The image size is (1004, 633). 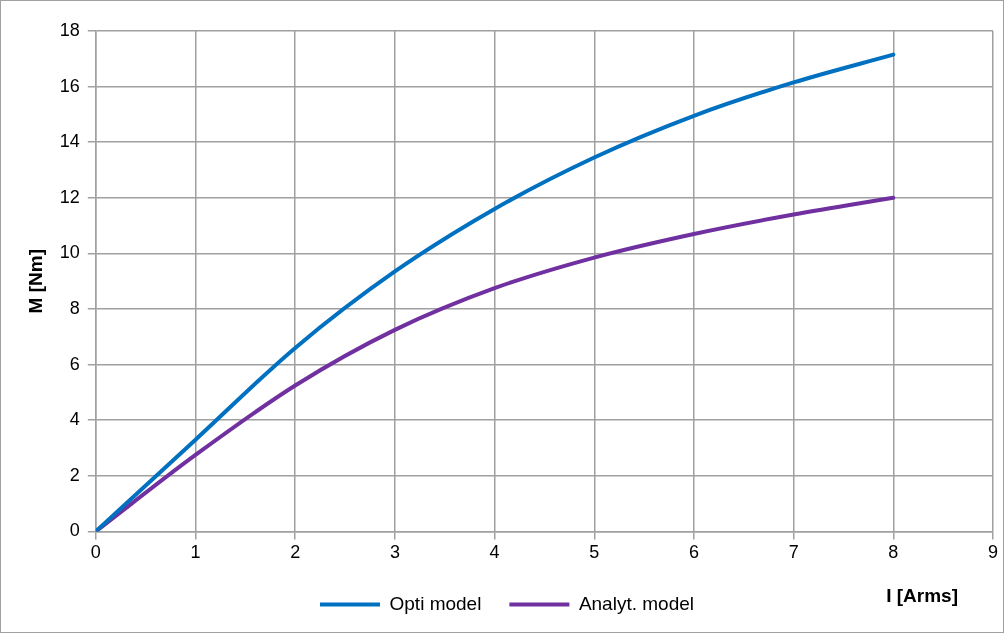 What do you see at coordinates (295, 552) in the screenshot?
I see `x-tick-label: 2` at bounding box center [295, 552].